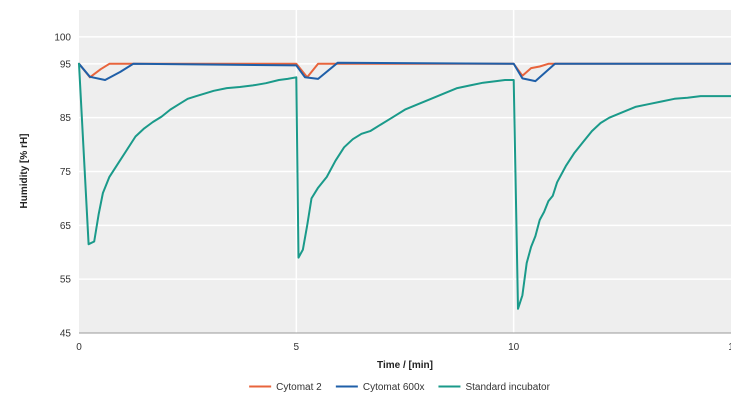 This screenshot has width=731, height=398. I want to click on y-tick-label: 95, so click(66, 64).